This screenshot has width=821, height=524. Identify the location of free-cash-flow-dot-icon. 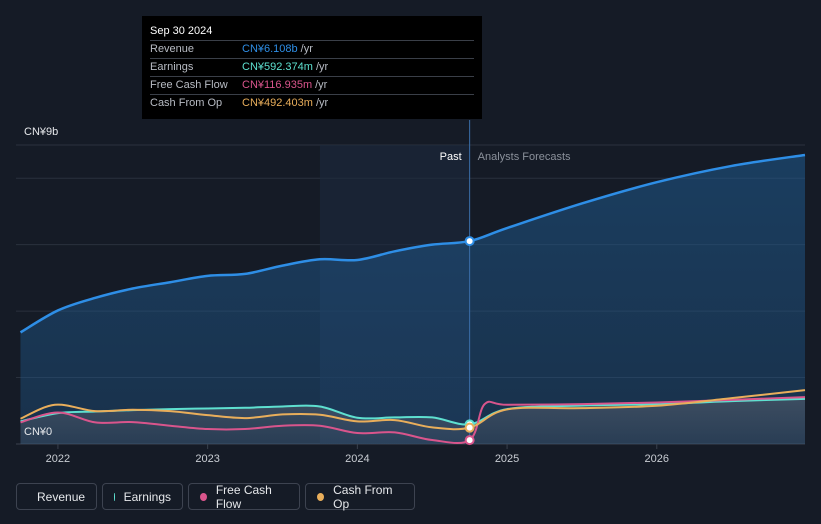
(203, 496).